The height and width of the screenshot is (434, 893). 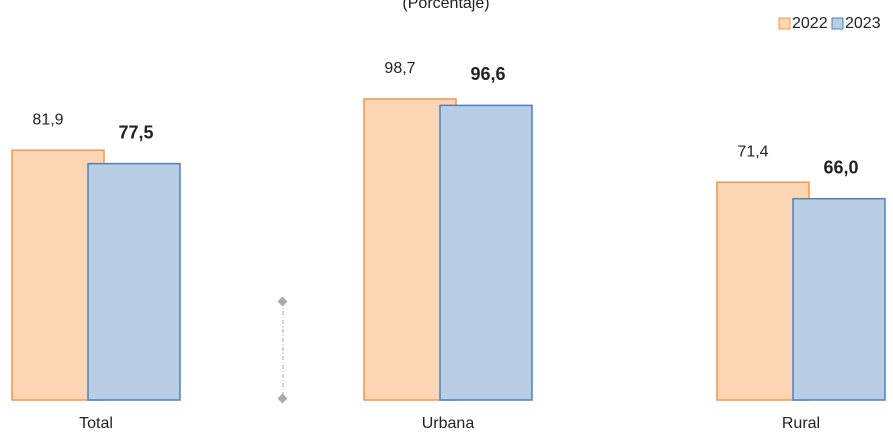 I want to click on x-tick-label: Rural, so click(x=801, y=423).